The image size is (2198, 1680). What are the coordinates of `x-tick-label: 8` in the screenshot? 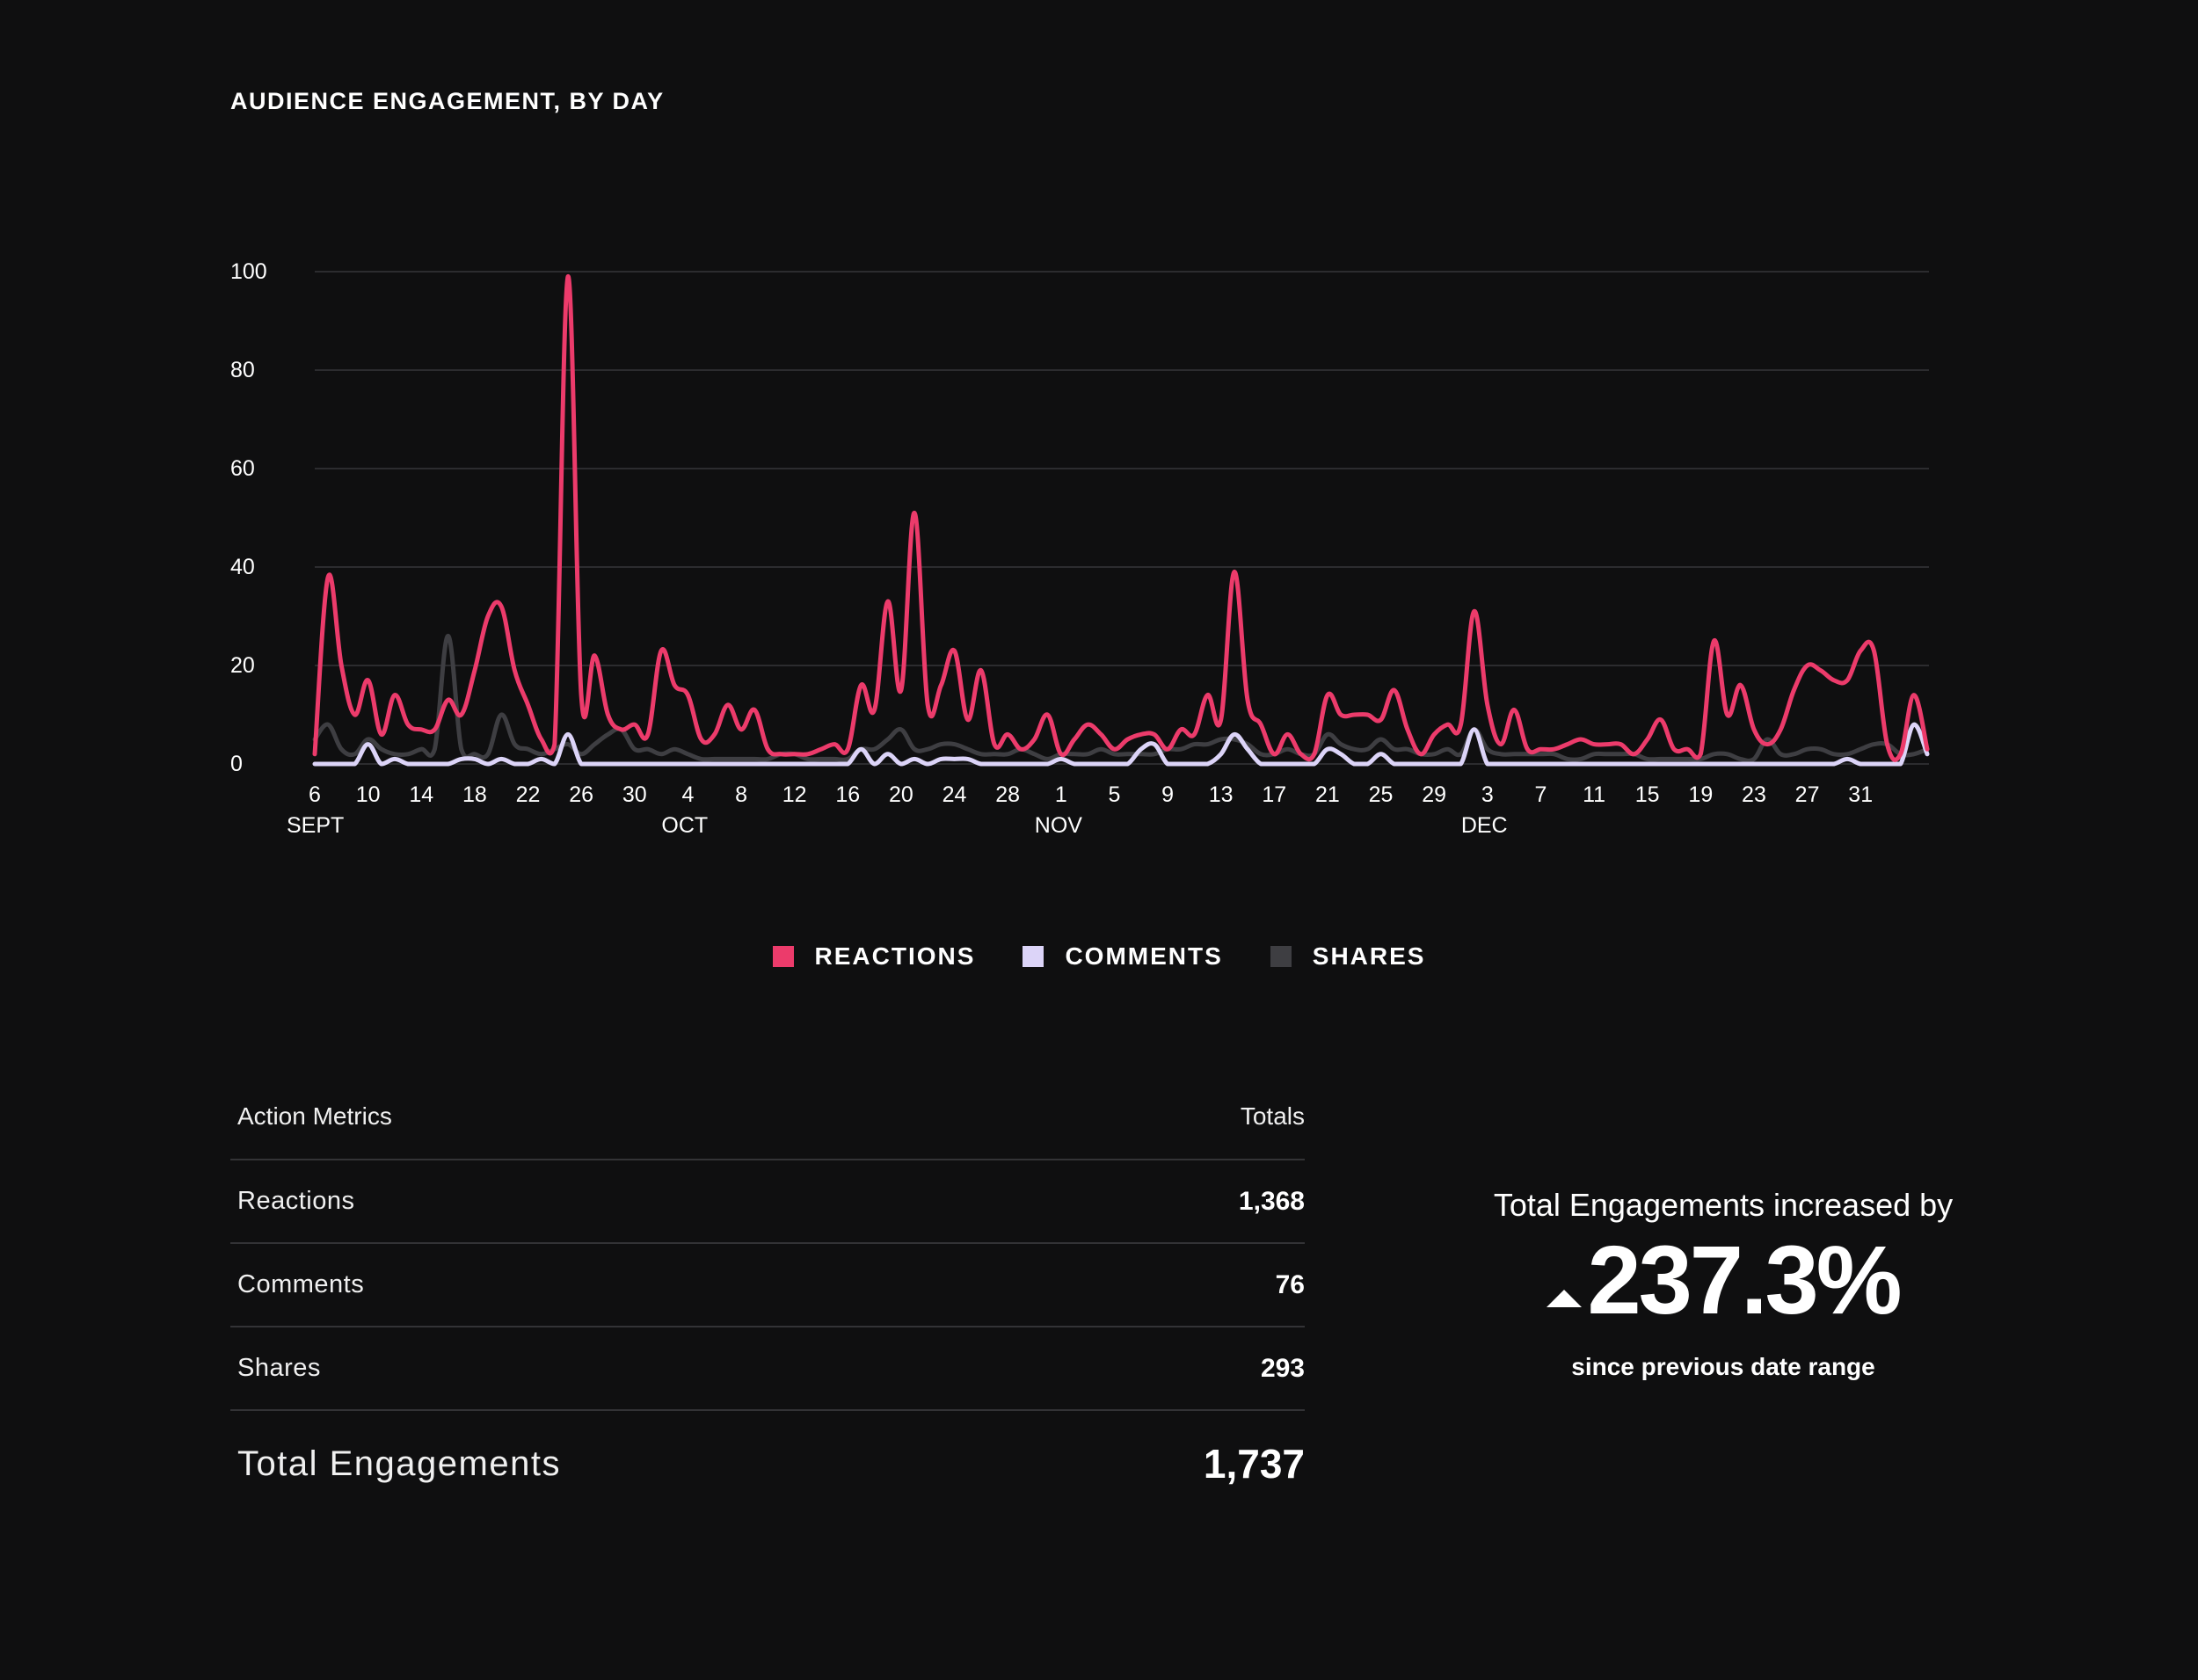 It's located at (741, 794).